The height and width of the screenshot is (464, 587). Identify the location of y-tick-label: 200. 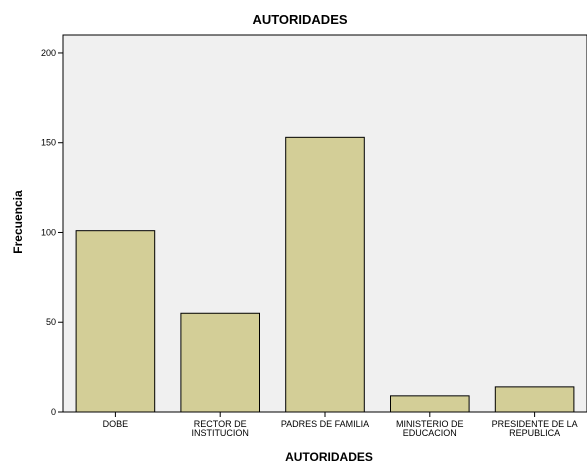
(48, 53).